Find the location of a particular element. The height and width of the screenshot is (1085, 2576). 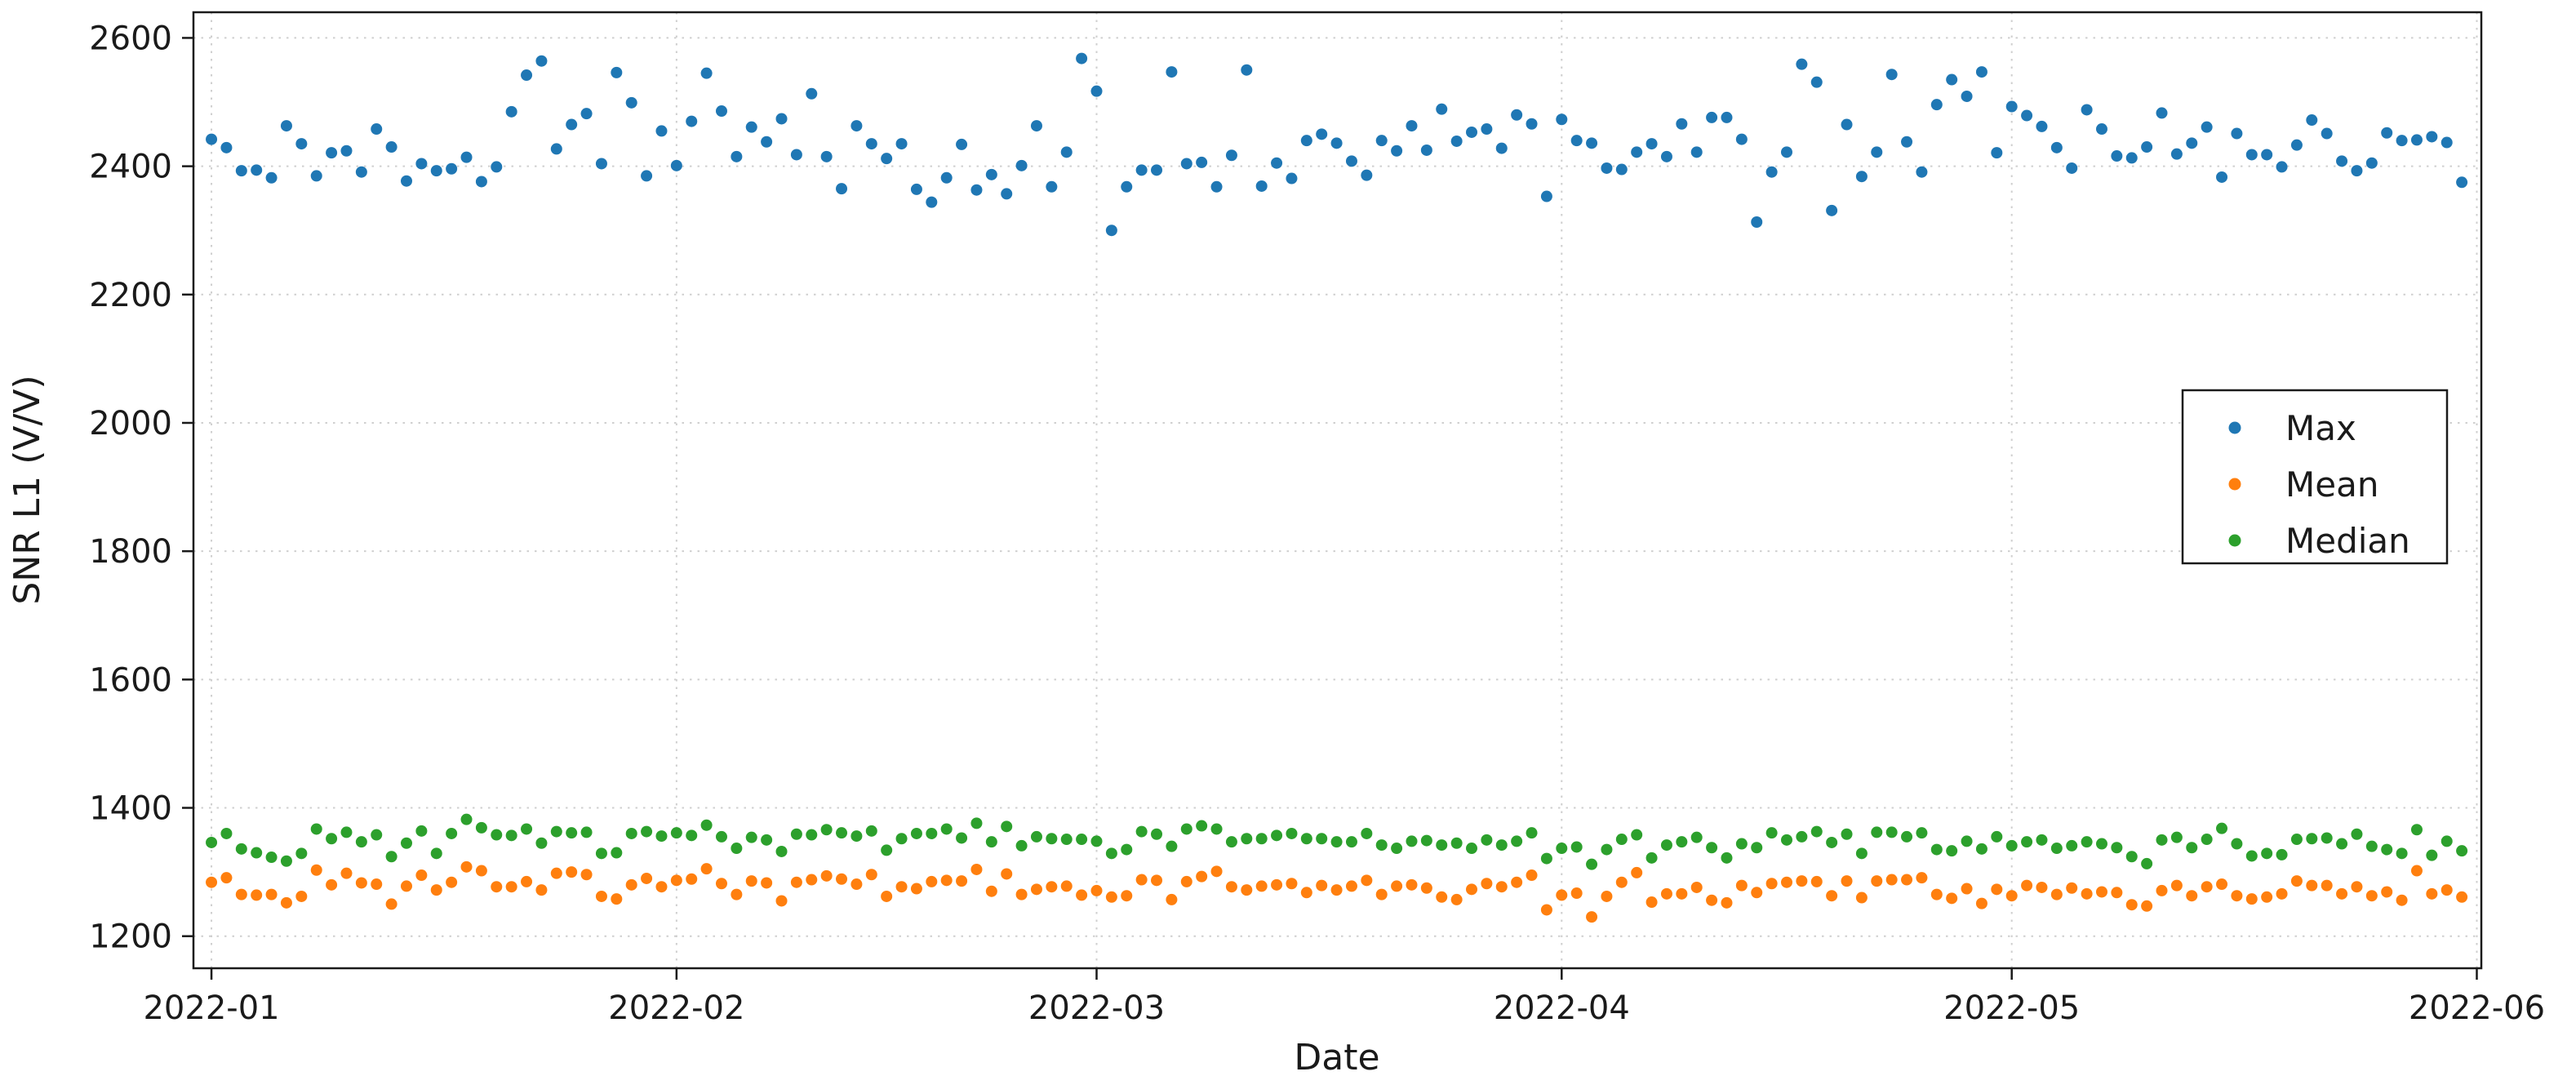

legend: Max Mean Median is located at coordinates (2315, 477).